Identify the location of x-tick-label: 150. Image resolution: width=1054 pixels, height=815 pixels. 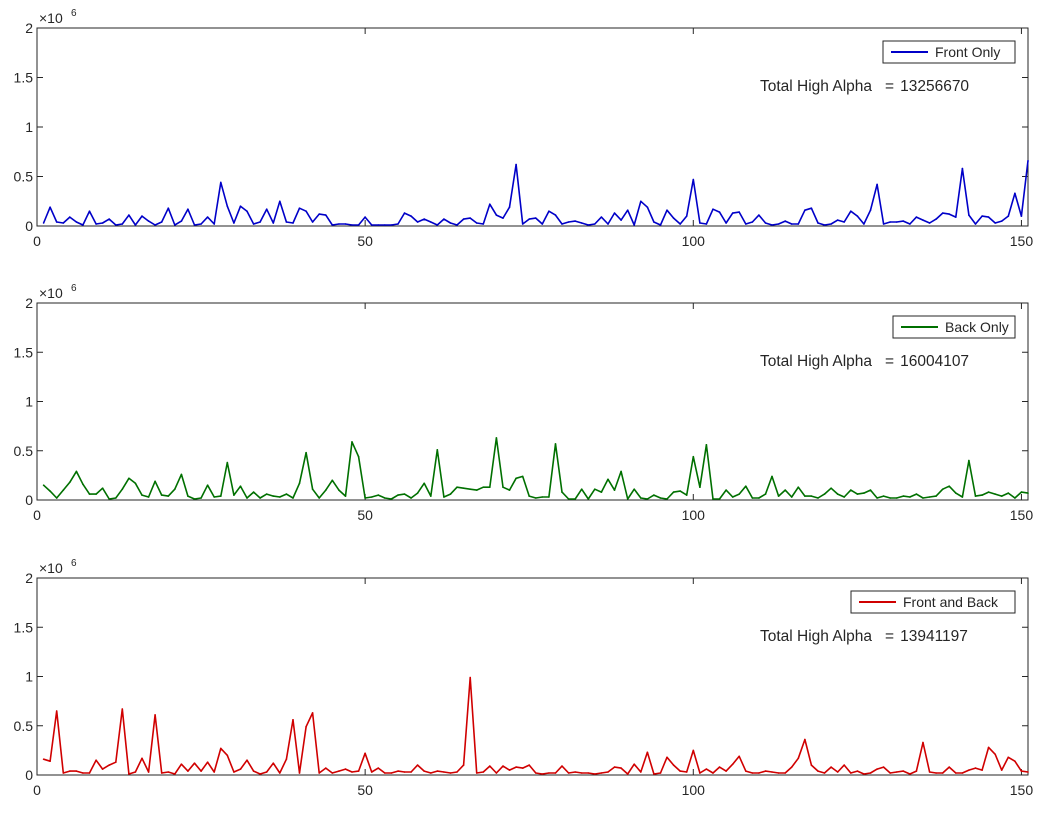
(1022, 515).